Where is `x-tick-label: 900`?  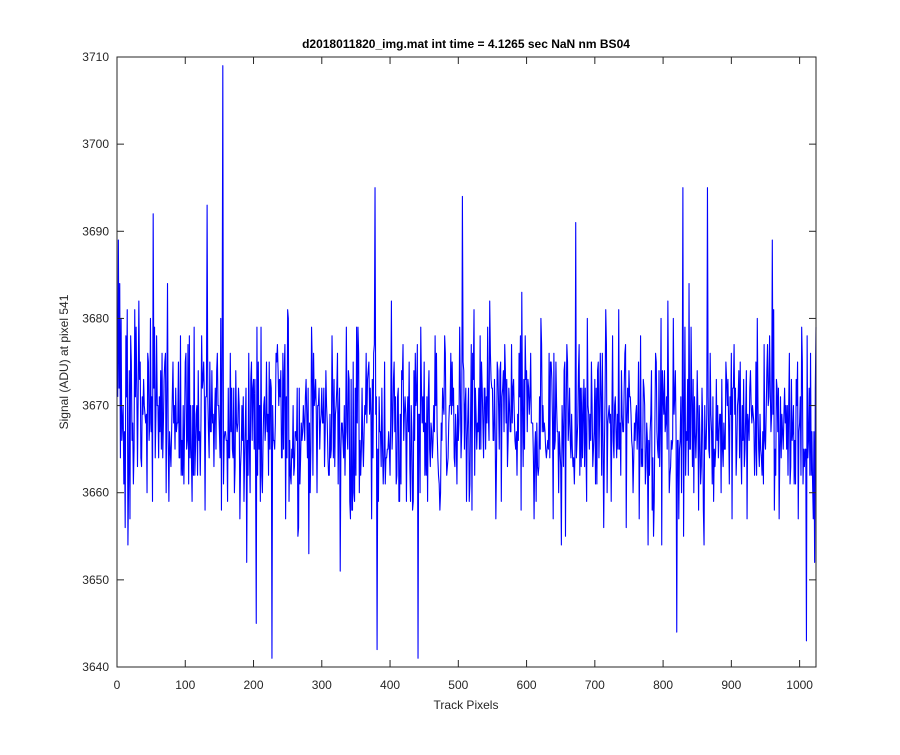
x-tick-label: 900 is located at coordinates (731, 685).